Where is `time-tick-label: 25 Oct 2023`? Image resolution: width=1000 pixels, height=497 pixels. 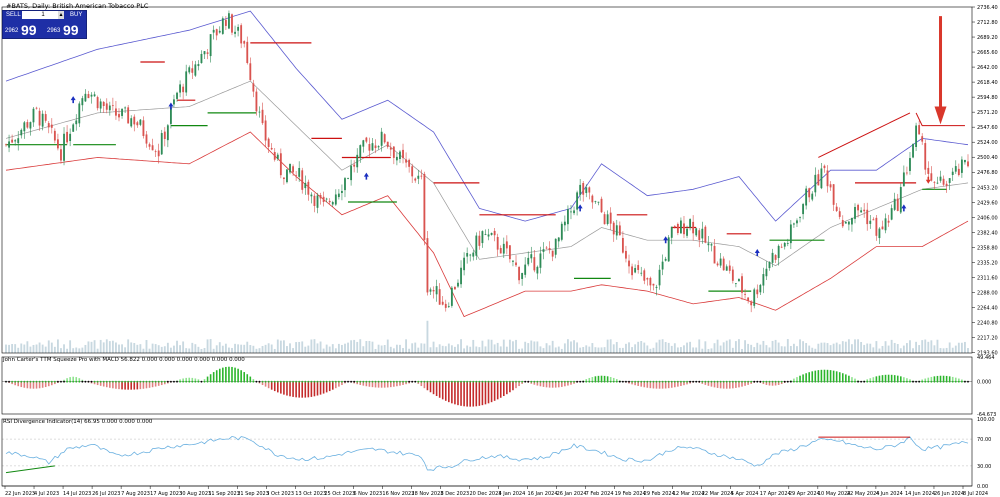
time-tick-label: 25 Oct 2023 is located at coordinates (339, 494).